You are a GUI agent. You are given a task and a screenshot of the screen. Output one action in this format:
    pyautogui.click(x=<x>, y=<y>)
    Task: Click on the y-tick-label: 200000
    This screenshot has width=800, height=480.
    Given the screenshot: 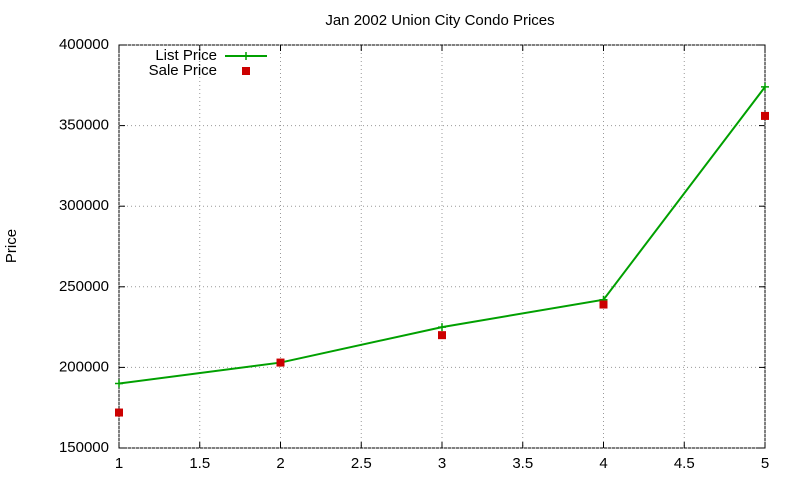 What is the action you would take?
    pyautogui.click(x=84, y=366)
    